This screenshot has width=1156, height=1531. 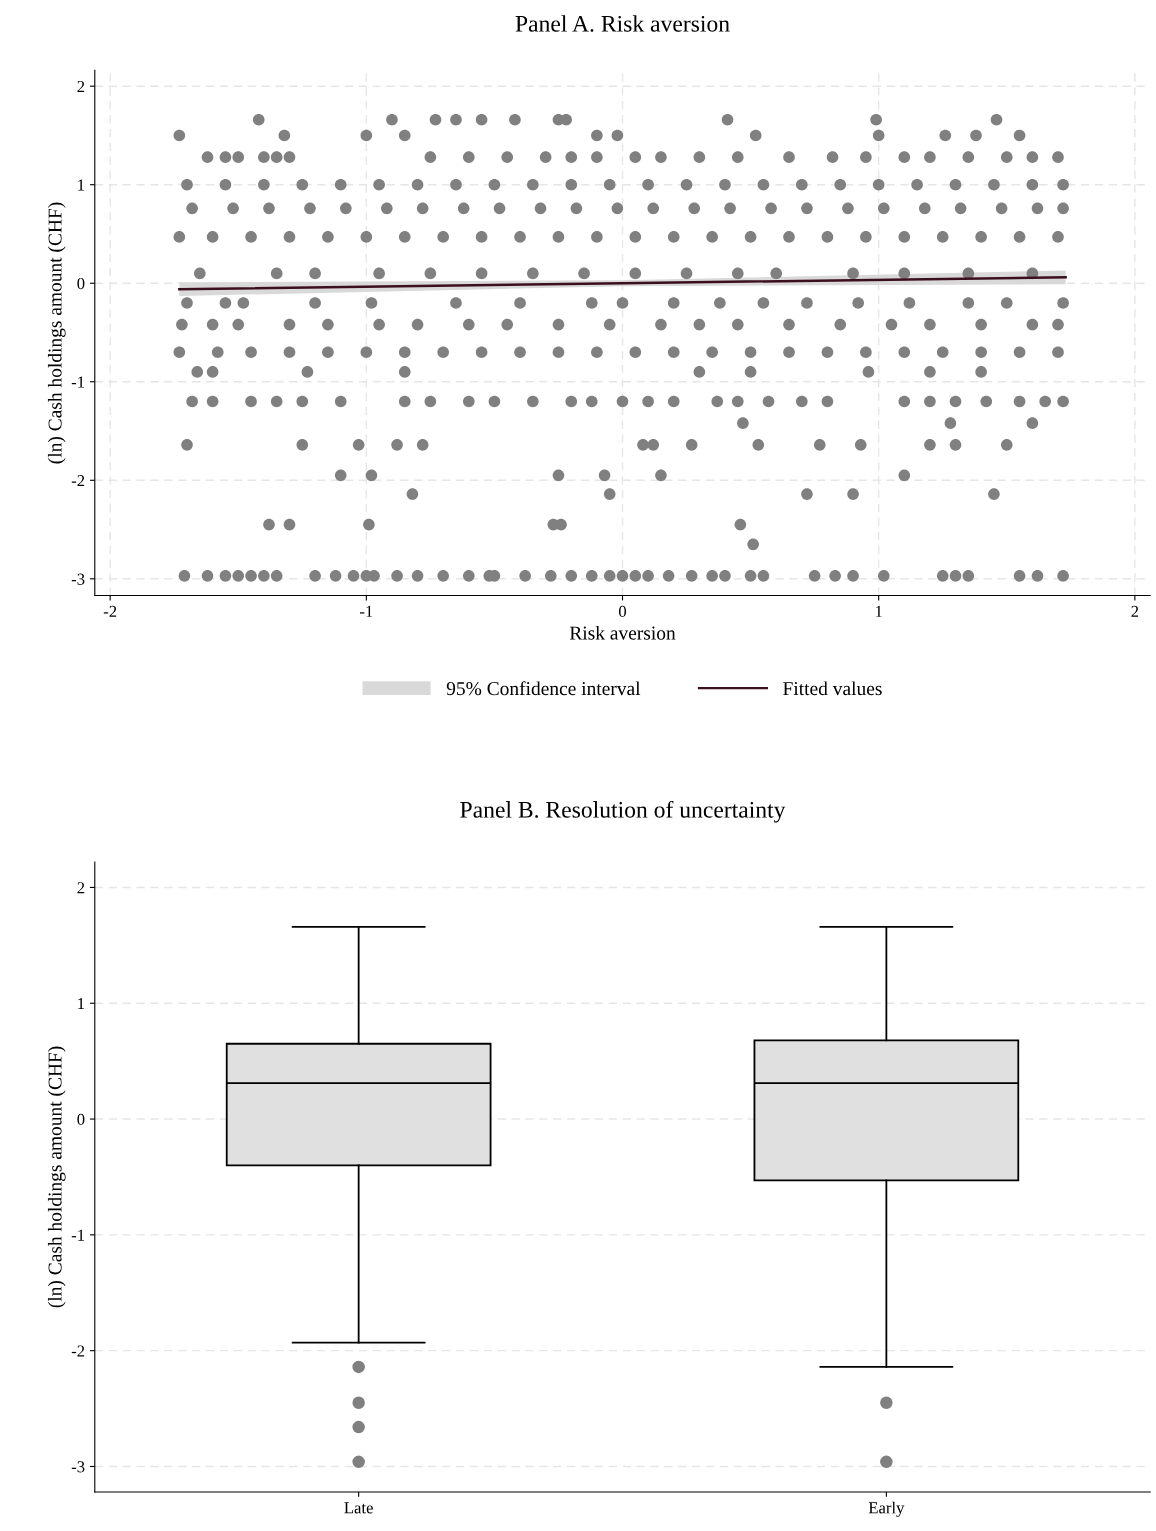 I want to click on x-tick-label: Late, so click(x=358, y=1508).